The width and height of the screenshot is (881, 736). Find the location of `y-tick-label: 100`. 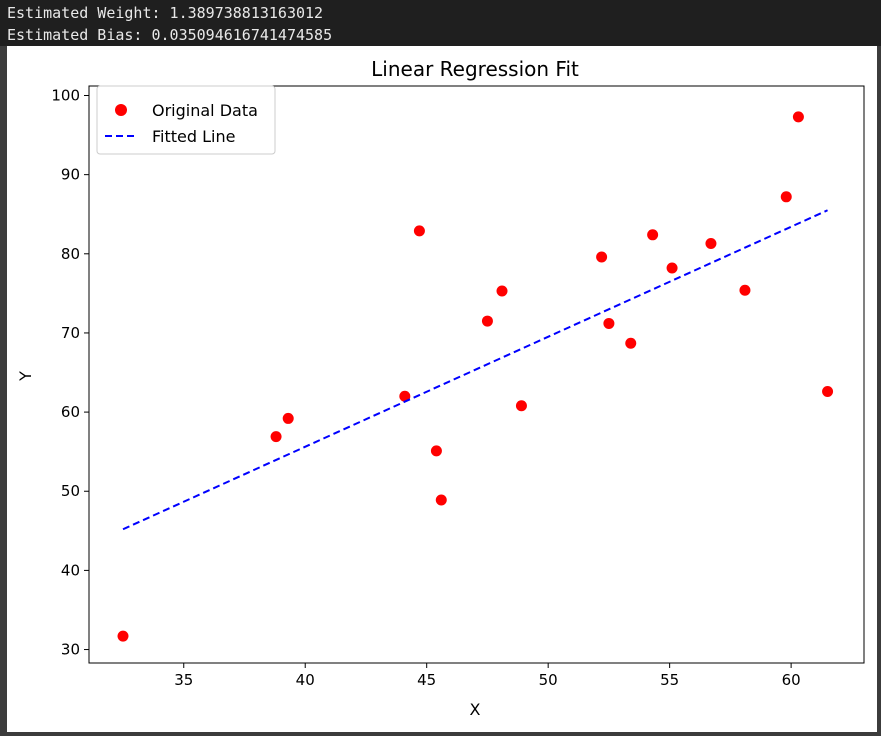

y-tick-label: 100 is located at coordinates (65, 95).